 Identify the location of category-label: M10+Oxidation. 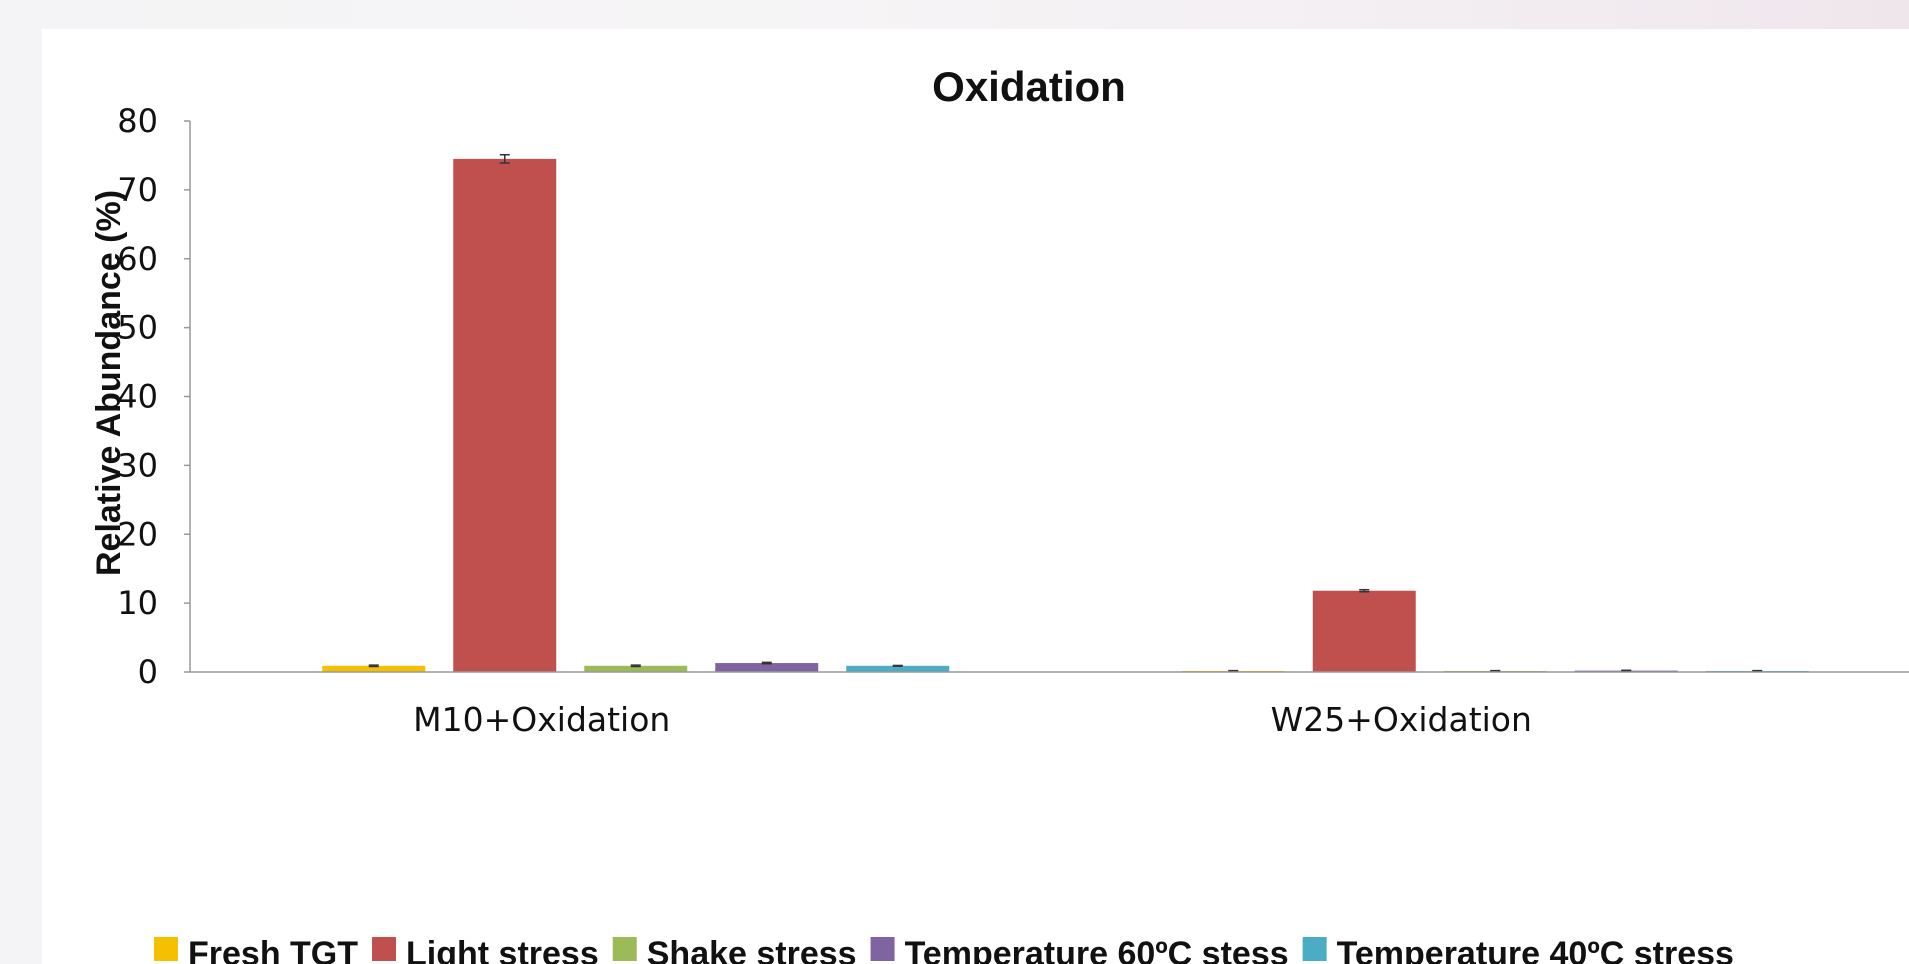
(541, 719).